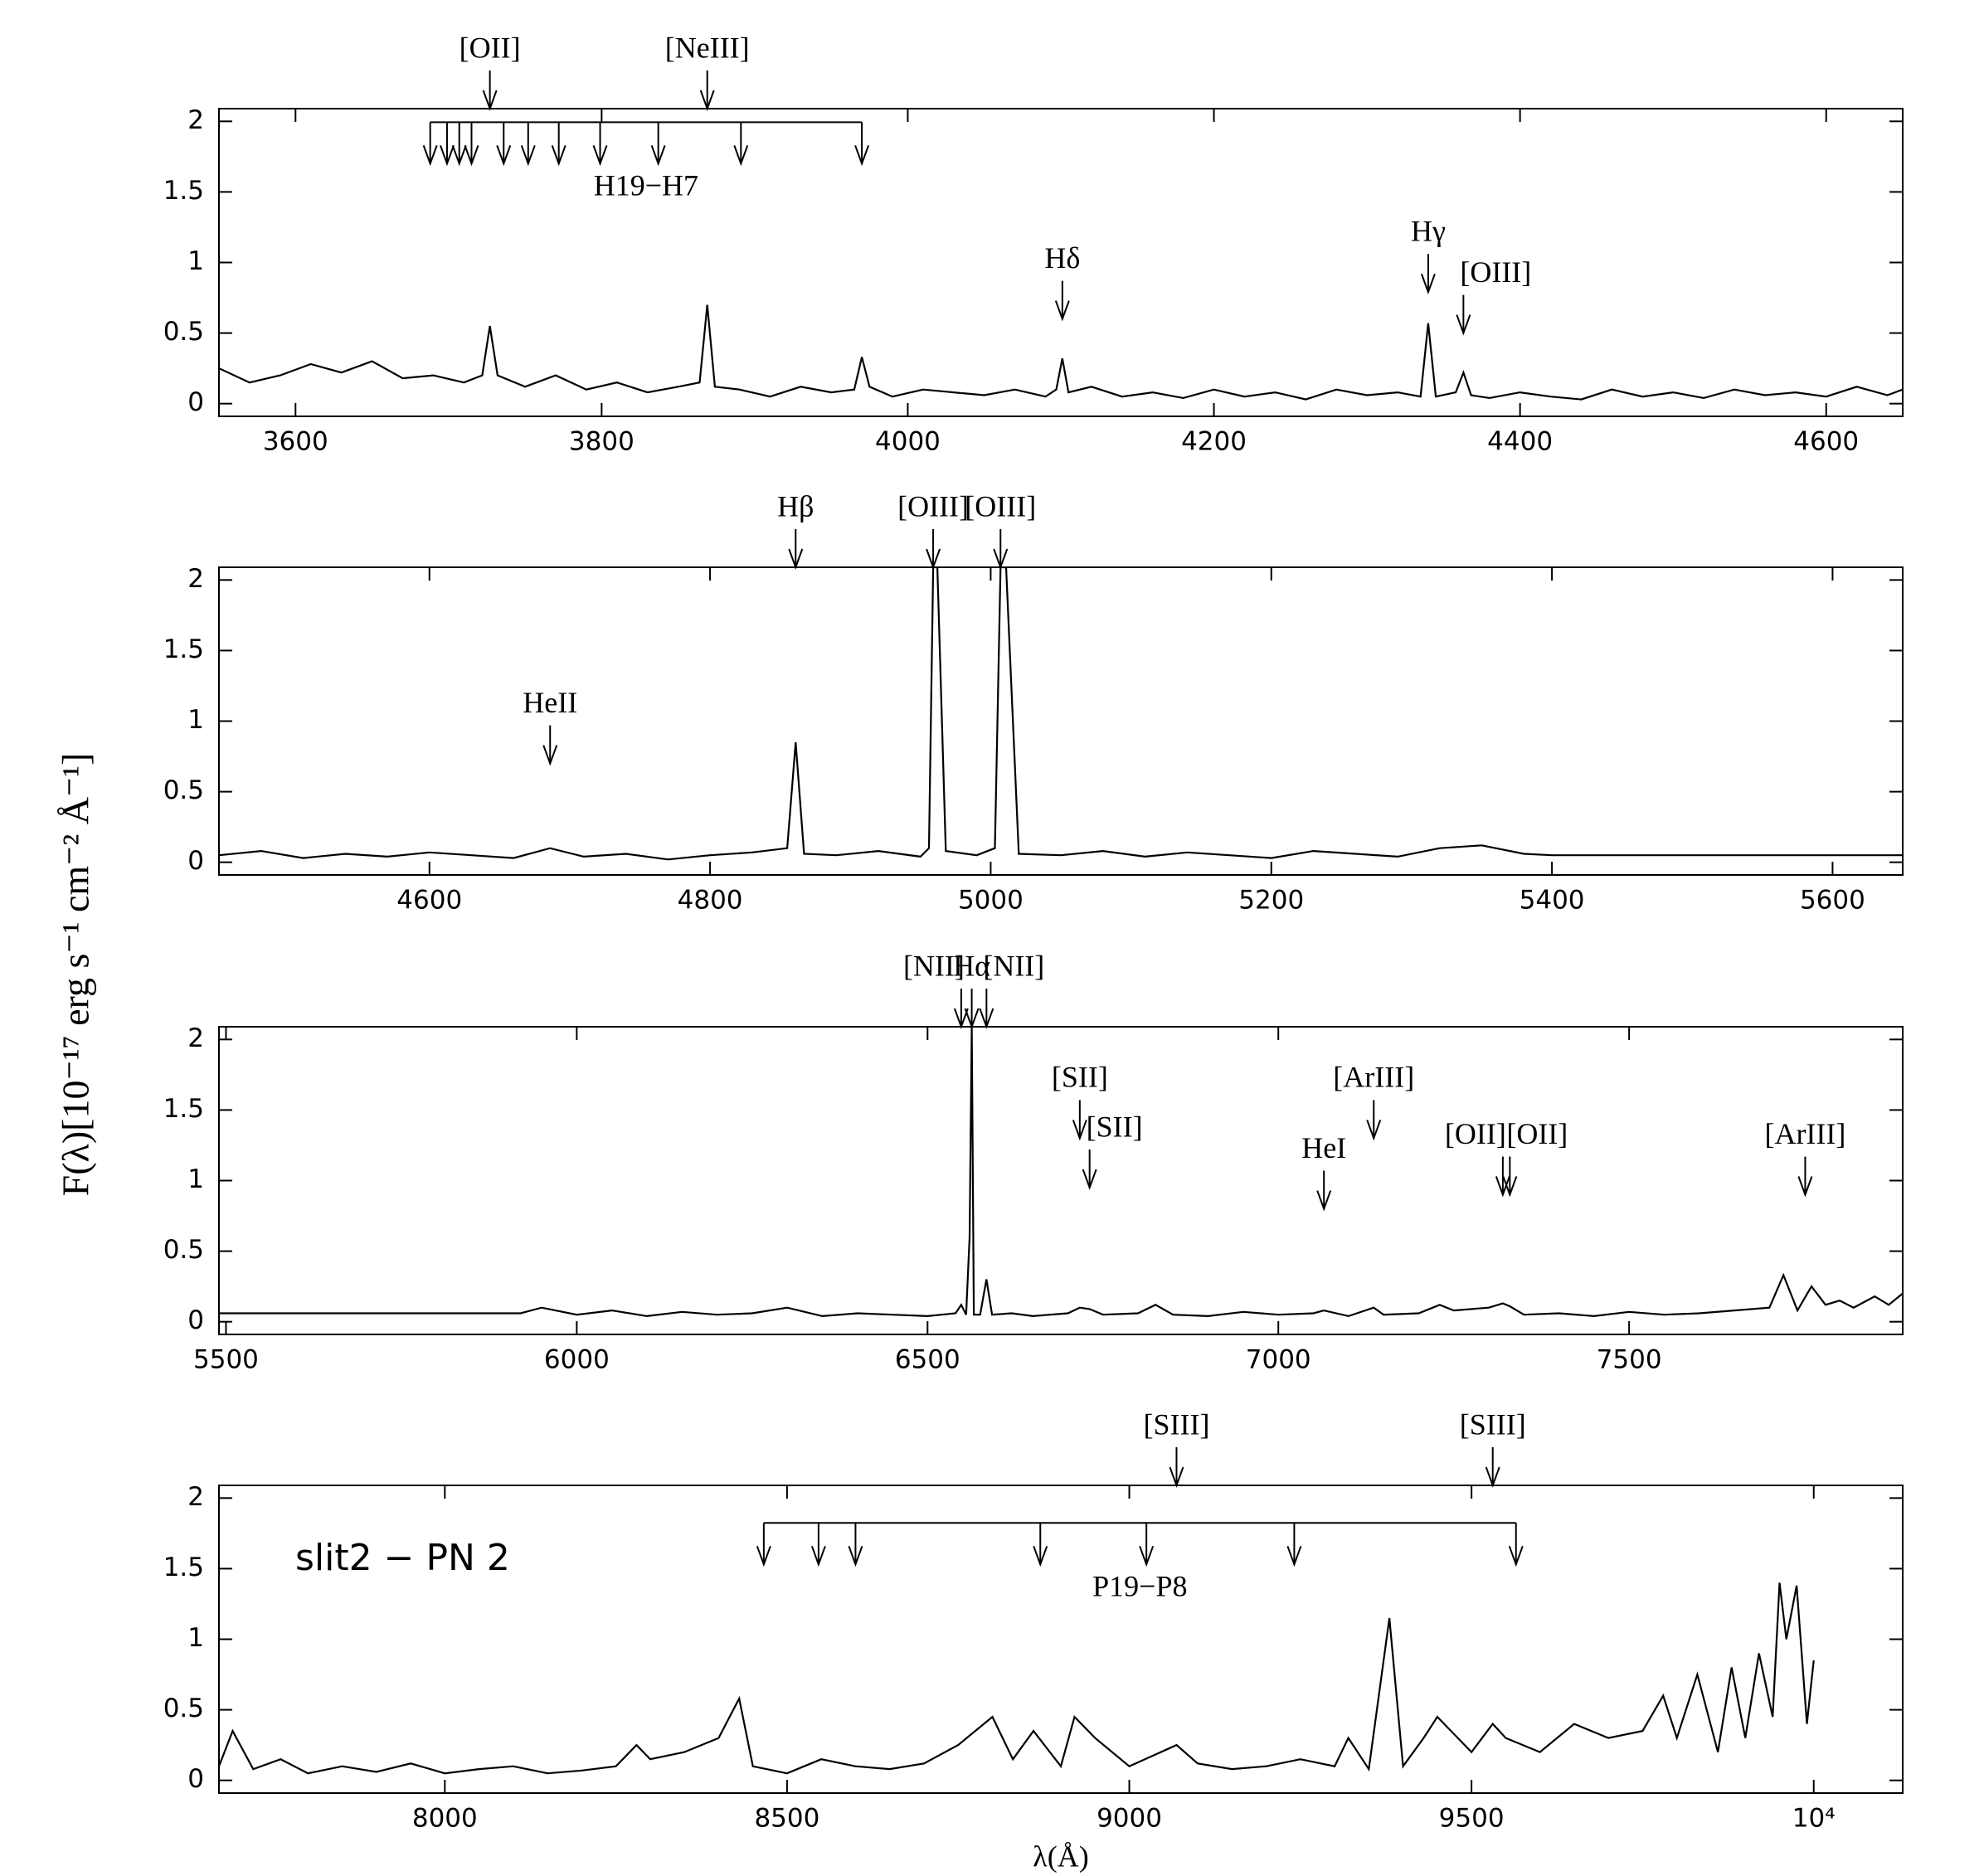 The width and height of the screenshot is (1984, 1876). What do you see at coordinates (1060, 1856) in the screenshot?
I see `x-axis-label: λ(Å)` at bounding box center [1060, 1856].